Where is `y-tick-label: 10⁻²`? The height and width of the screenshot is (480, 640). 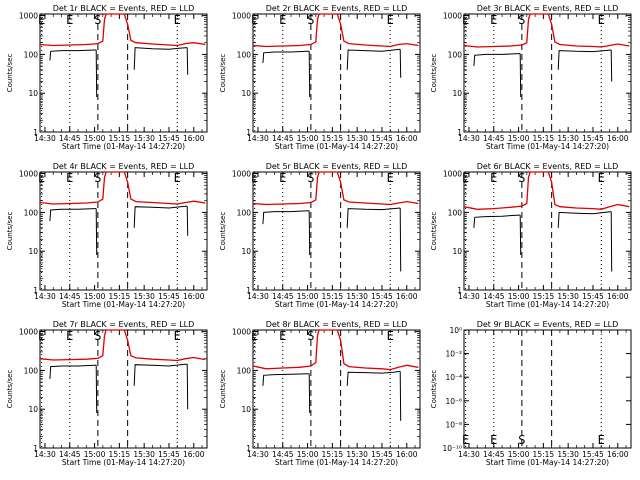
y-tick-label: 10⁻² is located at coordinates (453, 354).